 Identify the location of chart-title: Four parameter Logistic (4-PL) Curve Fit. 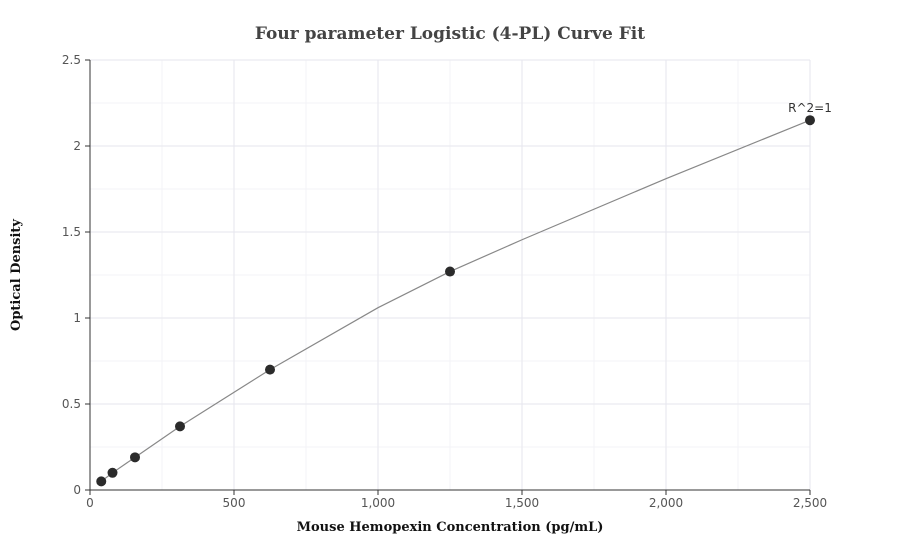
(450, 34).